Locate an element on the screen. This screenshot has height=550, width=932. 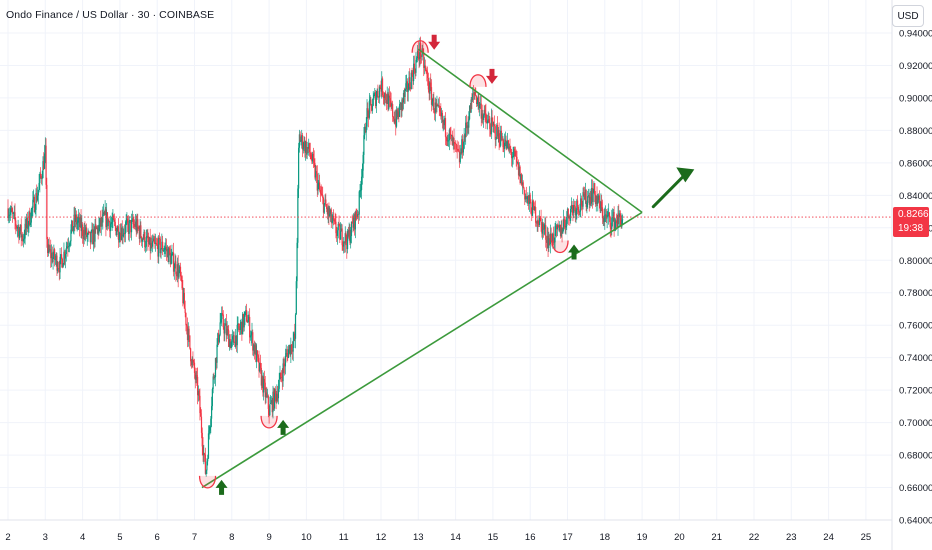
x-tick-label: 10 is located at coordinates (306, 537).